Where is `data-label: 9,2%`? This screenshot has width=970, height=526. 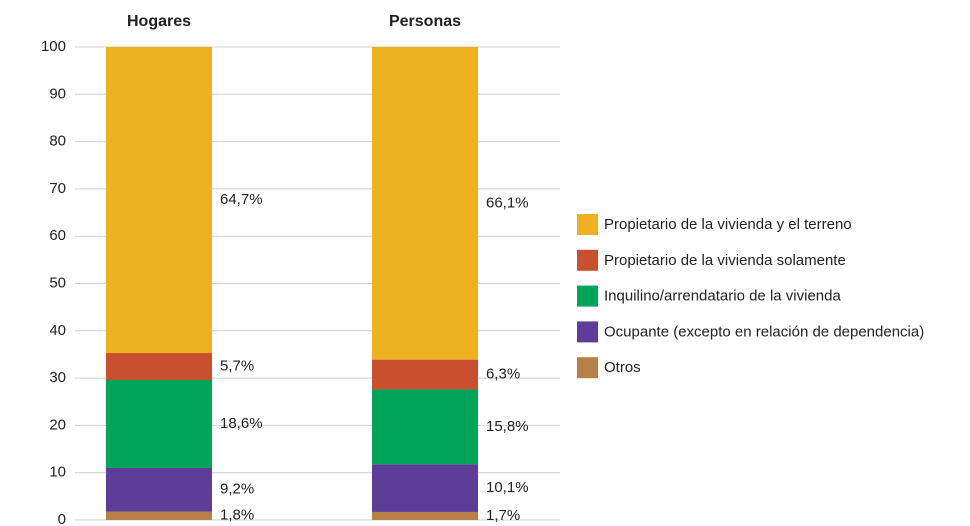
data-label: 9,2% is located at coordinates (237, 489).